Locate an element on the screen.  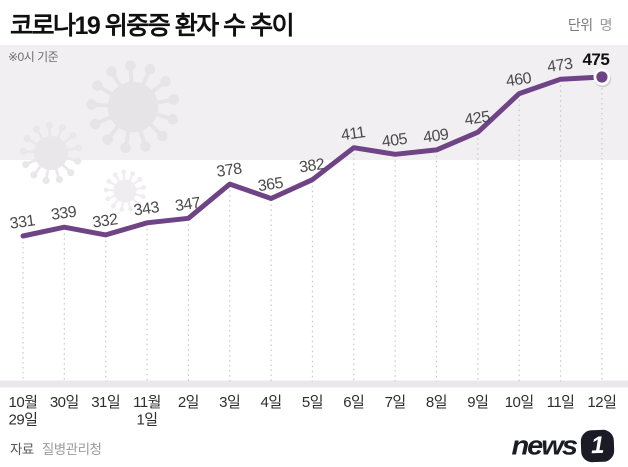
value-label: 331 is located at coordinates (23, 222).